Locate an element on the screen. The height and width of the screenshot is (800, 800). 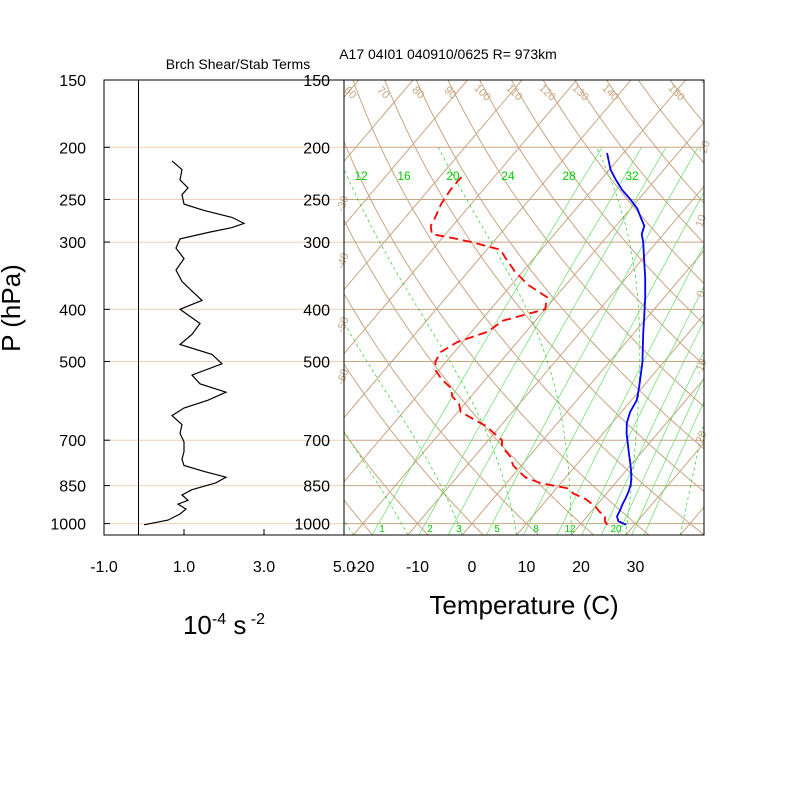
dry-adiabat-label-80: 80 is located at coordinates (418, 92).